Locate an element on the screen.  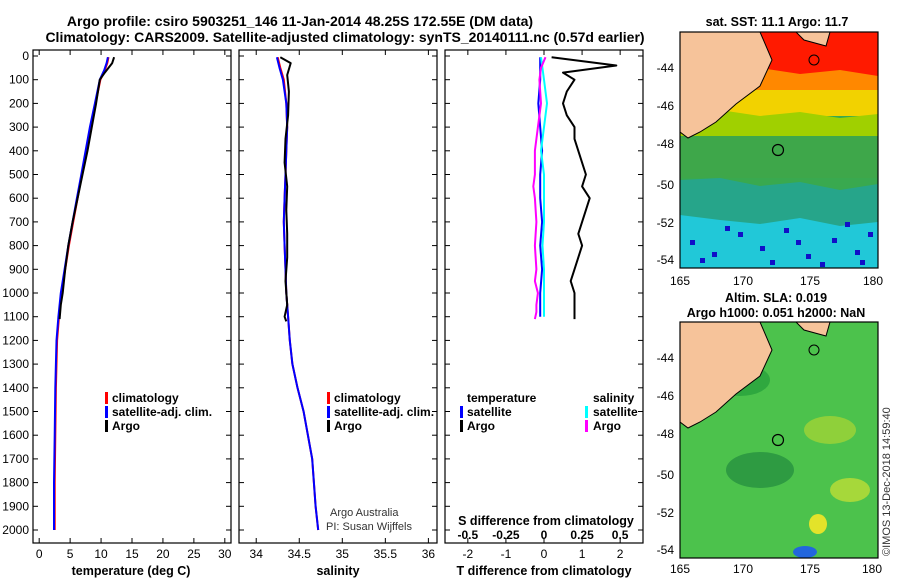
x-tick-label: 35 is located at coordinates (343, 554).